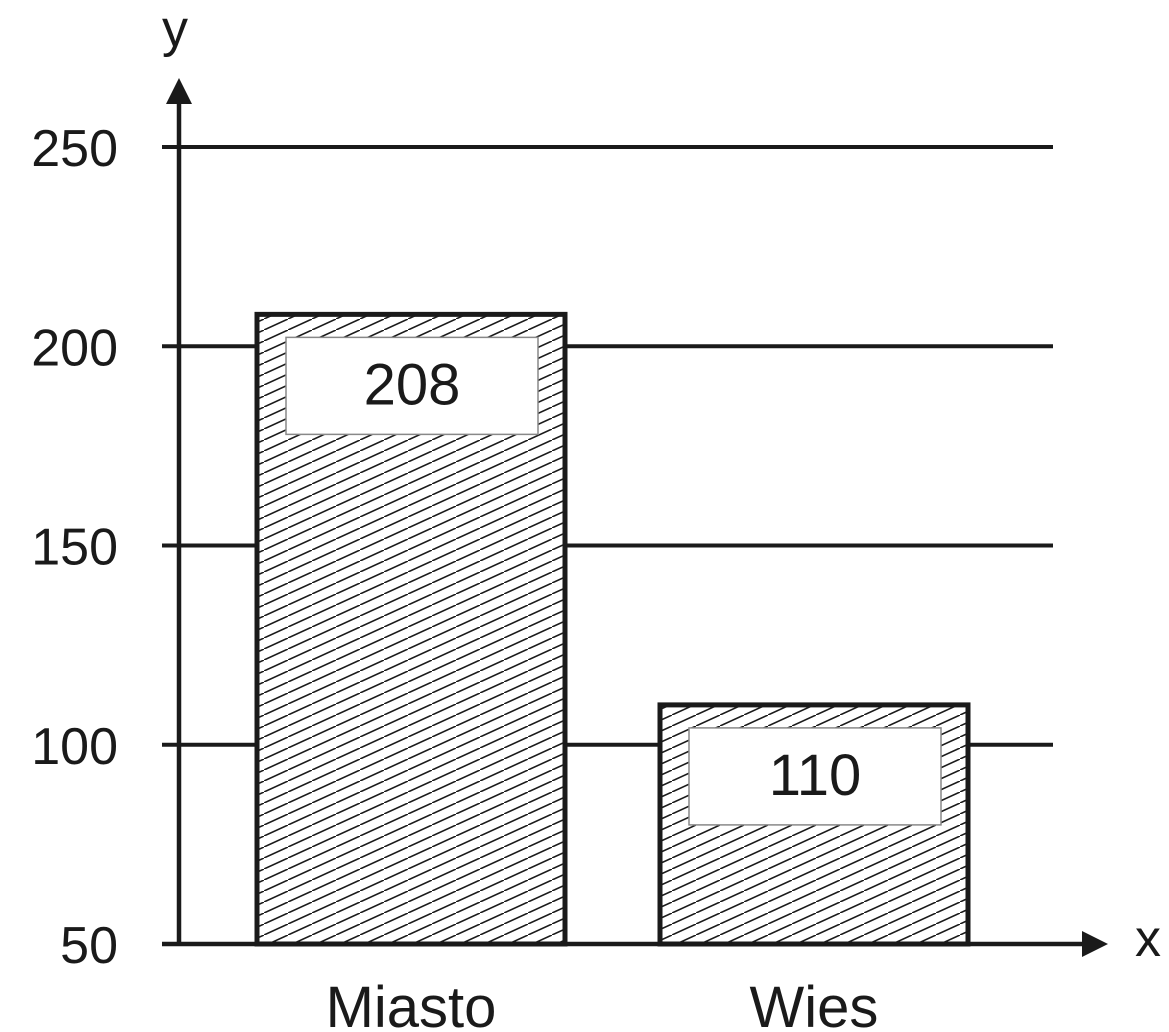 The height and width of the screenshot is (1032, 1169). I want to click on x-category-label-wies: Wies, so click(814, 1003).